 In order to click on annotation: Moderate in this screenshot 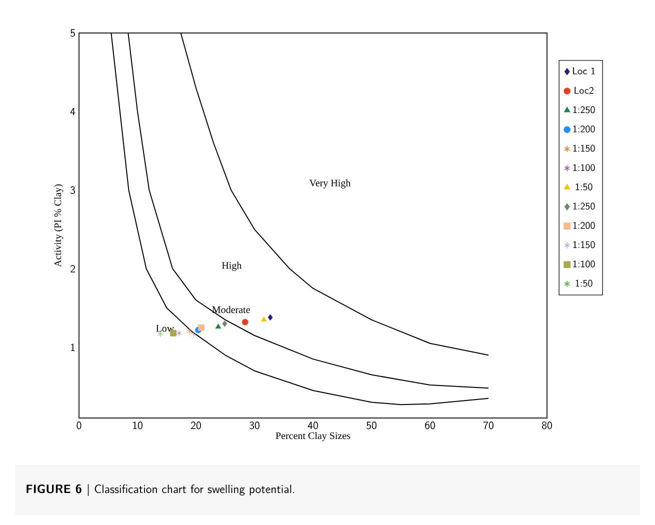, I will do `click(231, 310)`.